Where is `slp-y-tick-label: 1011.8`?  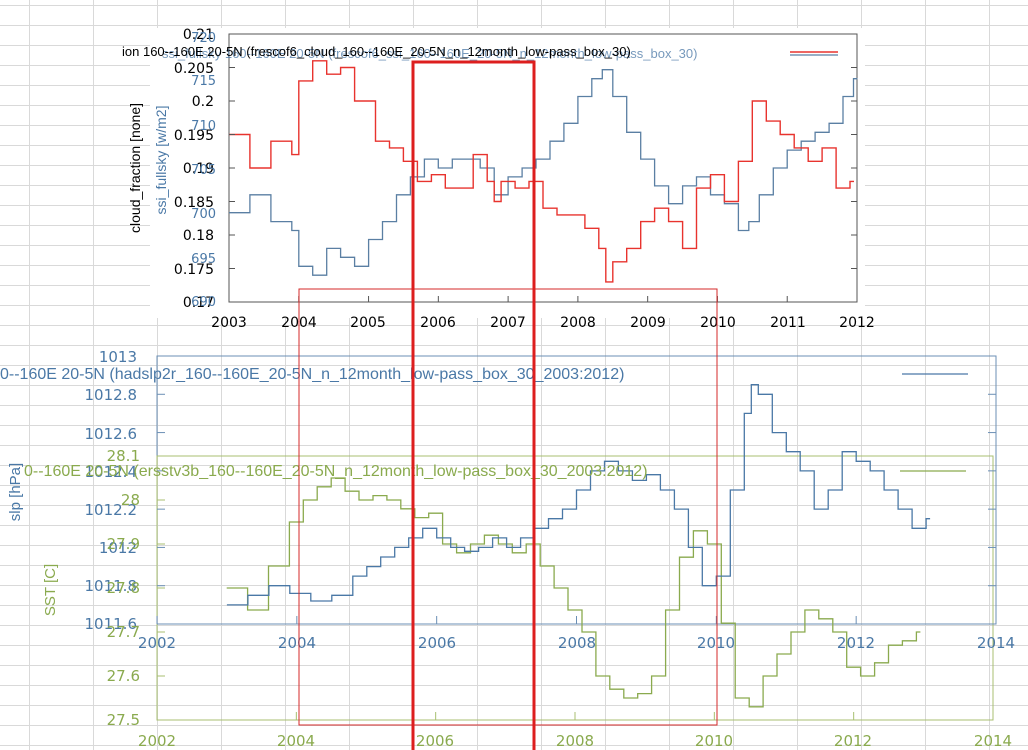 slp-y-tick-label: 1011.8 is located at coordinates (111, 586).